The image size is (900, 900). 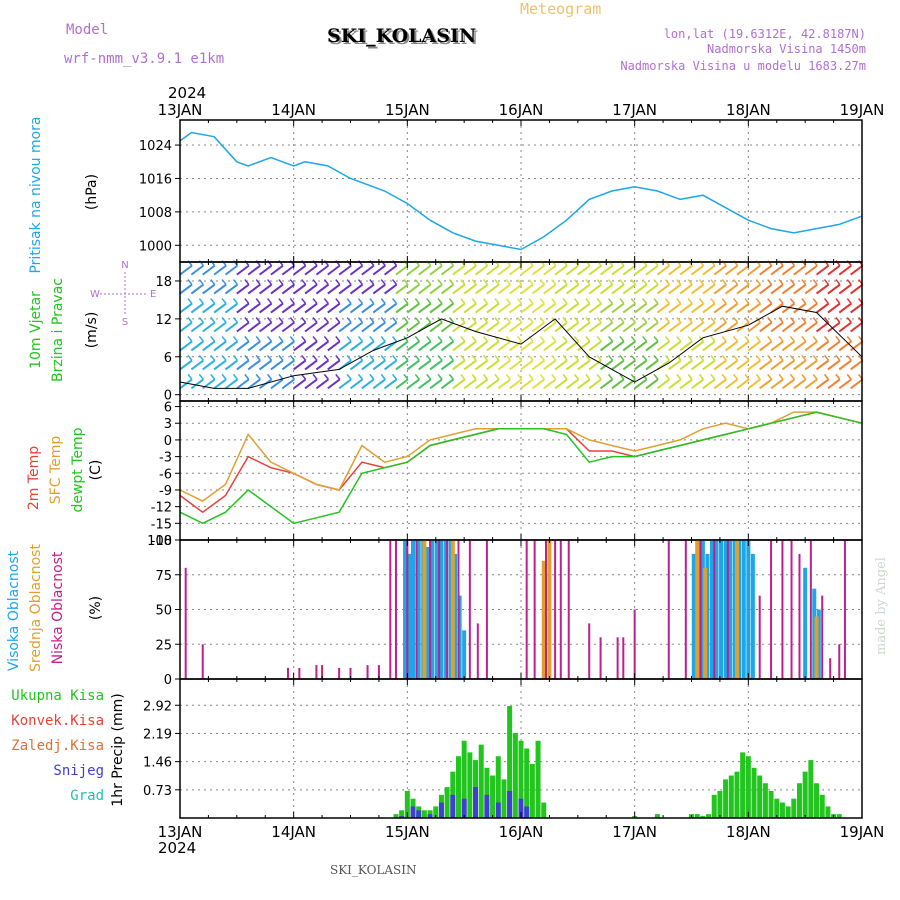 What do you see at coordinates (748, 110) in the screenshot?
I see `time-label-top: 18JAN` at bounding box center [748, 110].